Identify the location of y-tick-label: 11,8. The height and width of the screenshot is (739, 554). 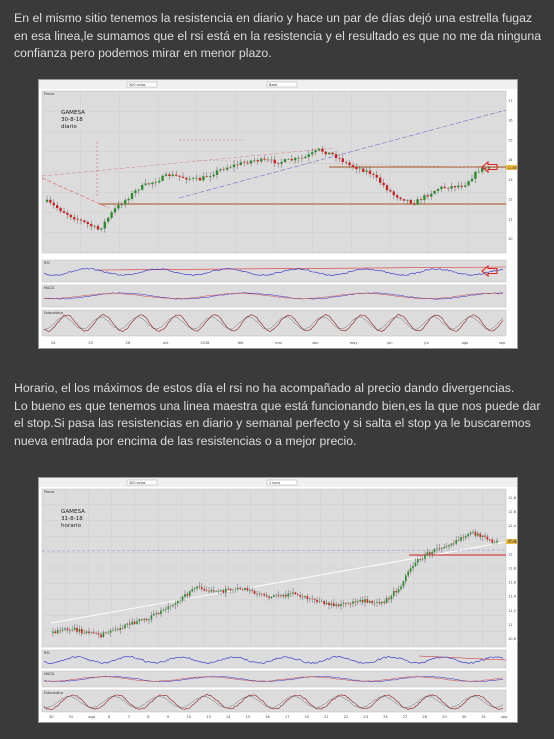
(512, 569).